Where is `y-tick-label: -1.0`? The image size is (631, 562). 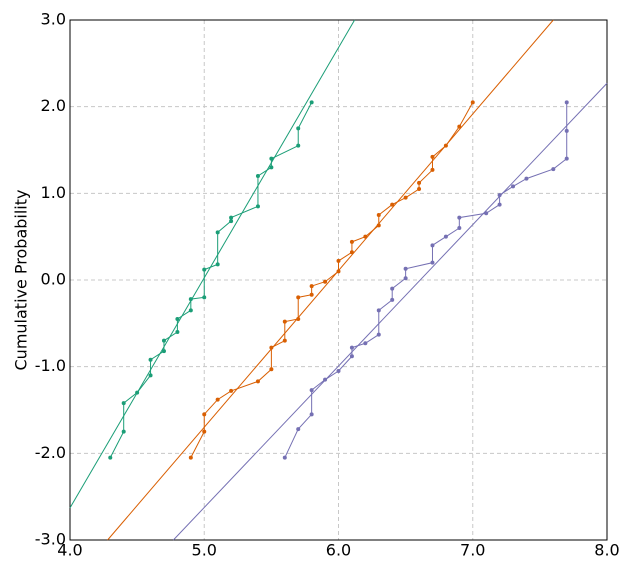
y-tick-label: -1.0 is located at coordinates (50, 365).